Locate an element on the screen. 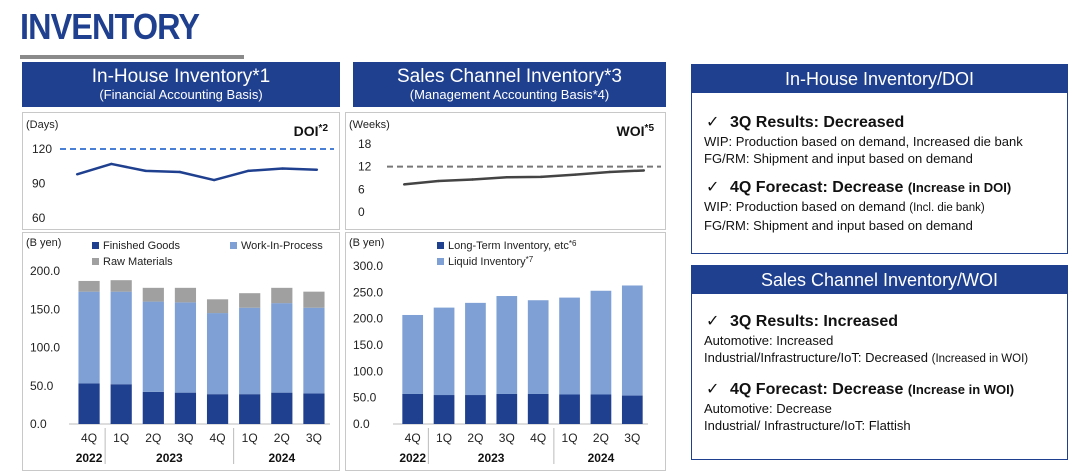 The width and height of the screenshot is (1080, 471). in-house-inventory-subtitle: (Financial Accounting Basis) is located at coordinates (181, 94).